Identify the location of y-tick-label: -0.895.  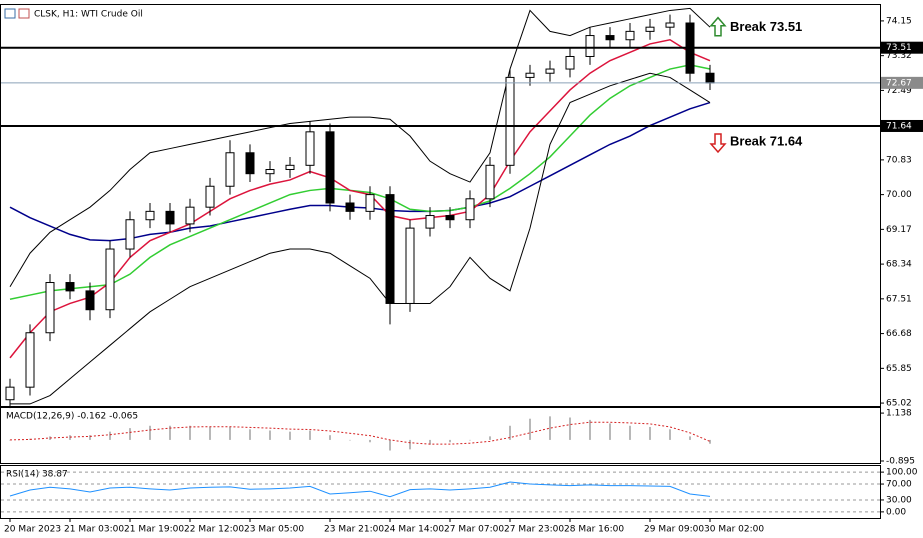
(900, 461).